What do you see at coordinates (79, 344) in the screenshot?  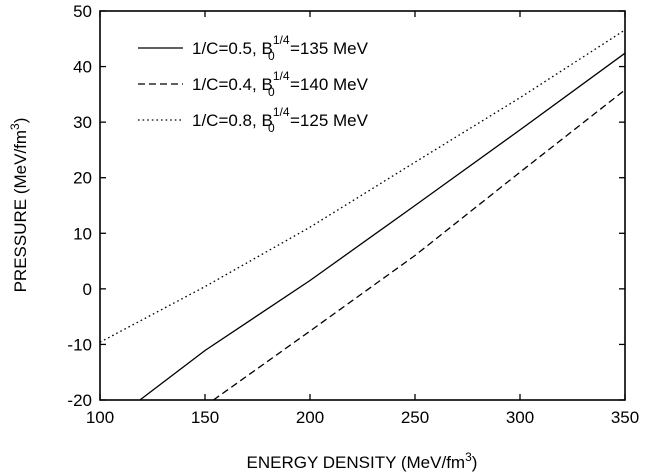 I see `y-tick-label: -10` at bounding box center [79, 344].